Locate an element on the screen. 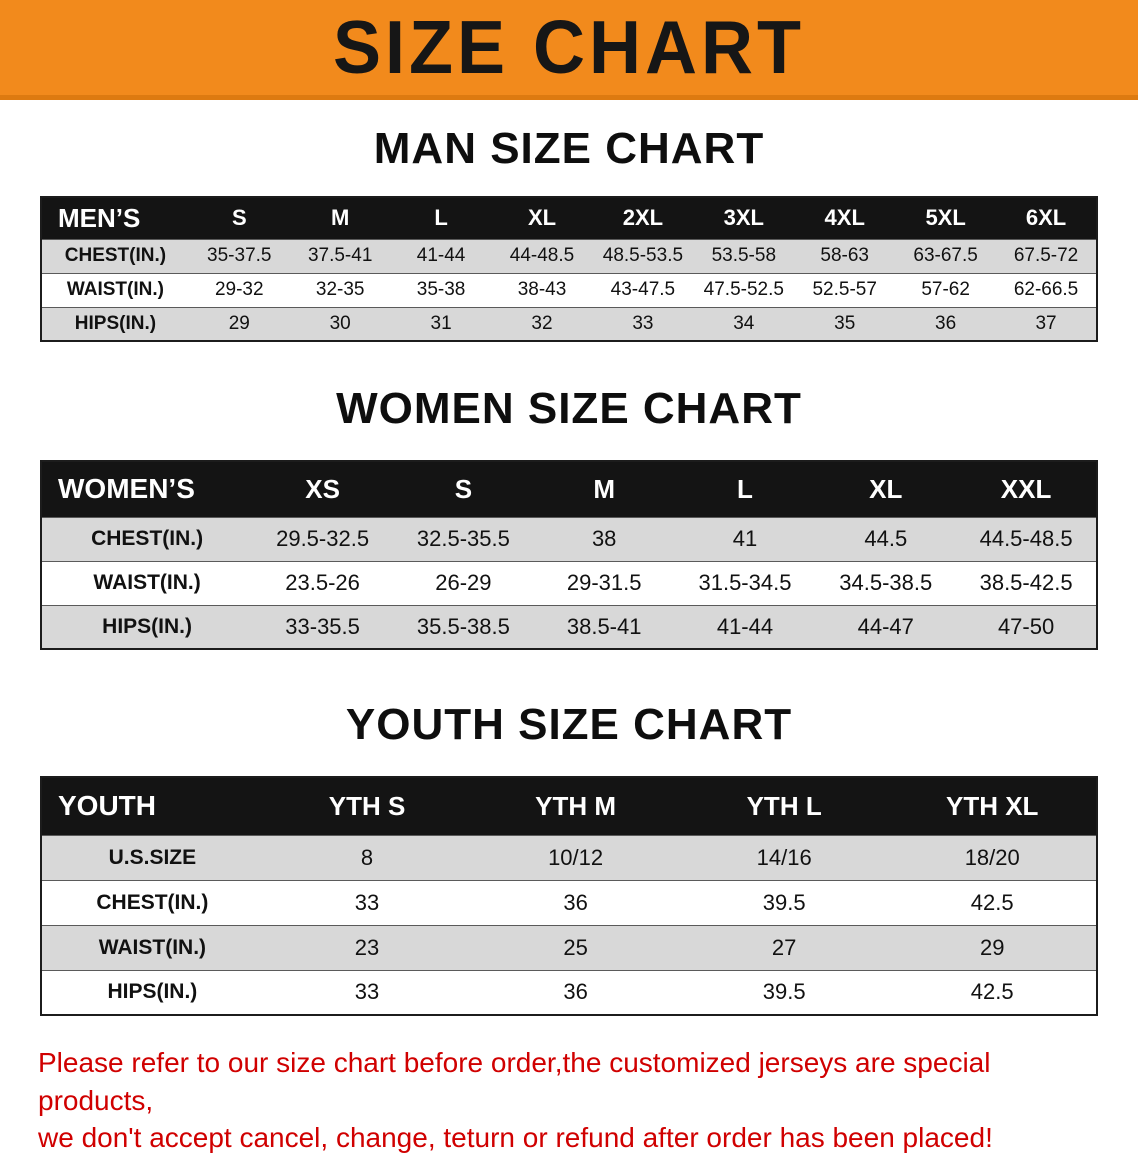 Image resolution: width=1138 pixels, height=1157 pixels. measurement-value: 57-62 is located at coordinates (946, 289).